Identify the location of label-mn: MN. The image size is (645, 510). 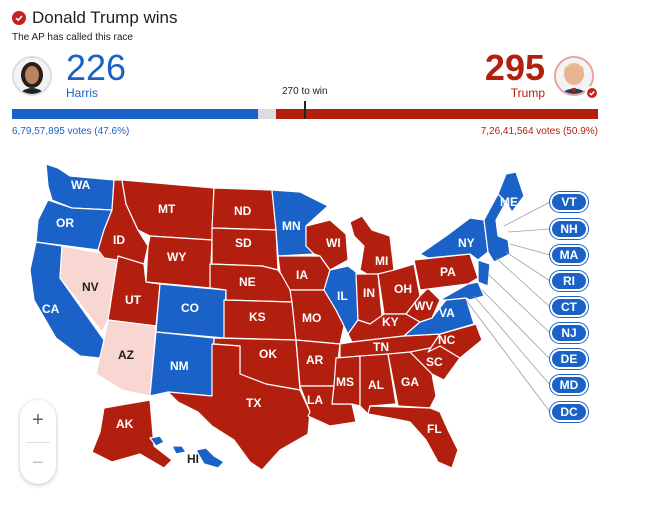
(291, 226).